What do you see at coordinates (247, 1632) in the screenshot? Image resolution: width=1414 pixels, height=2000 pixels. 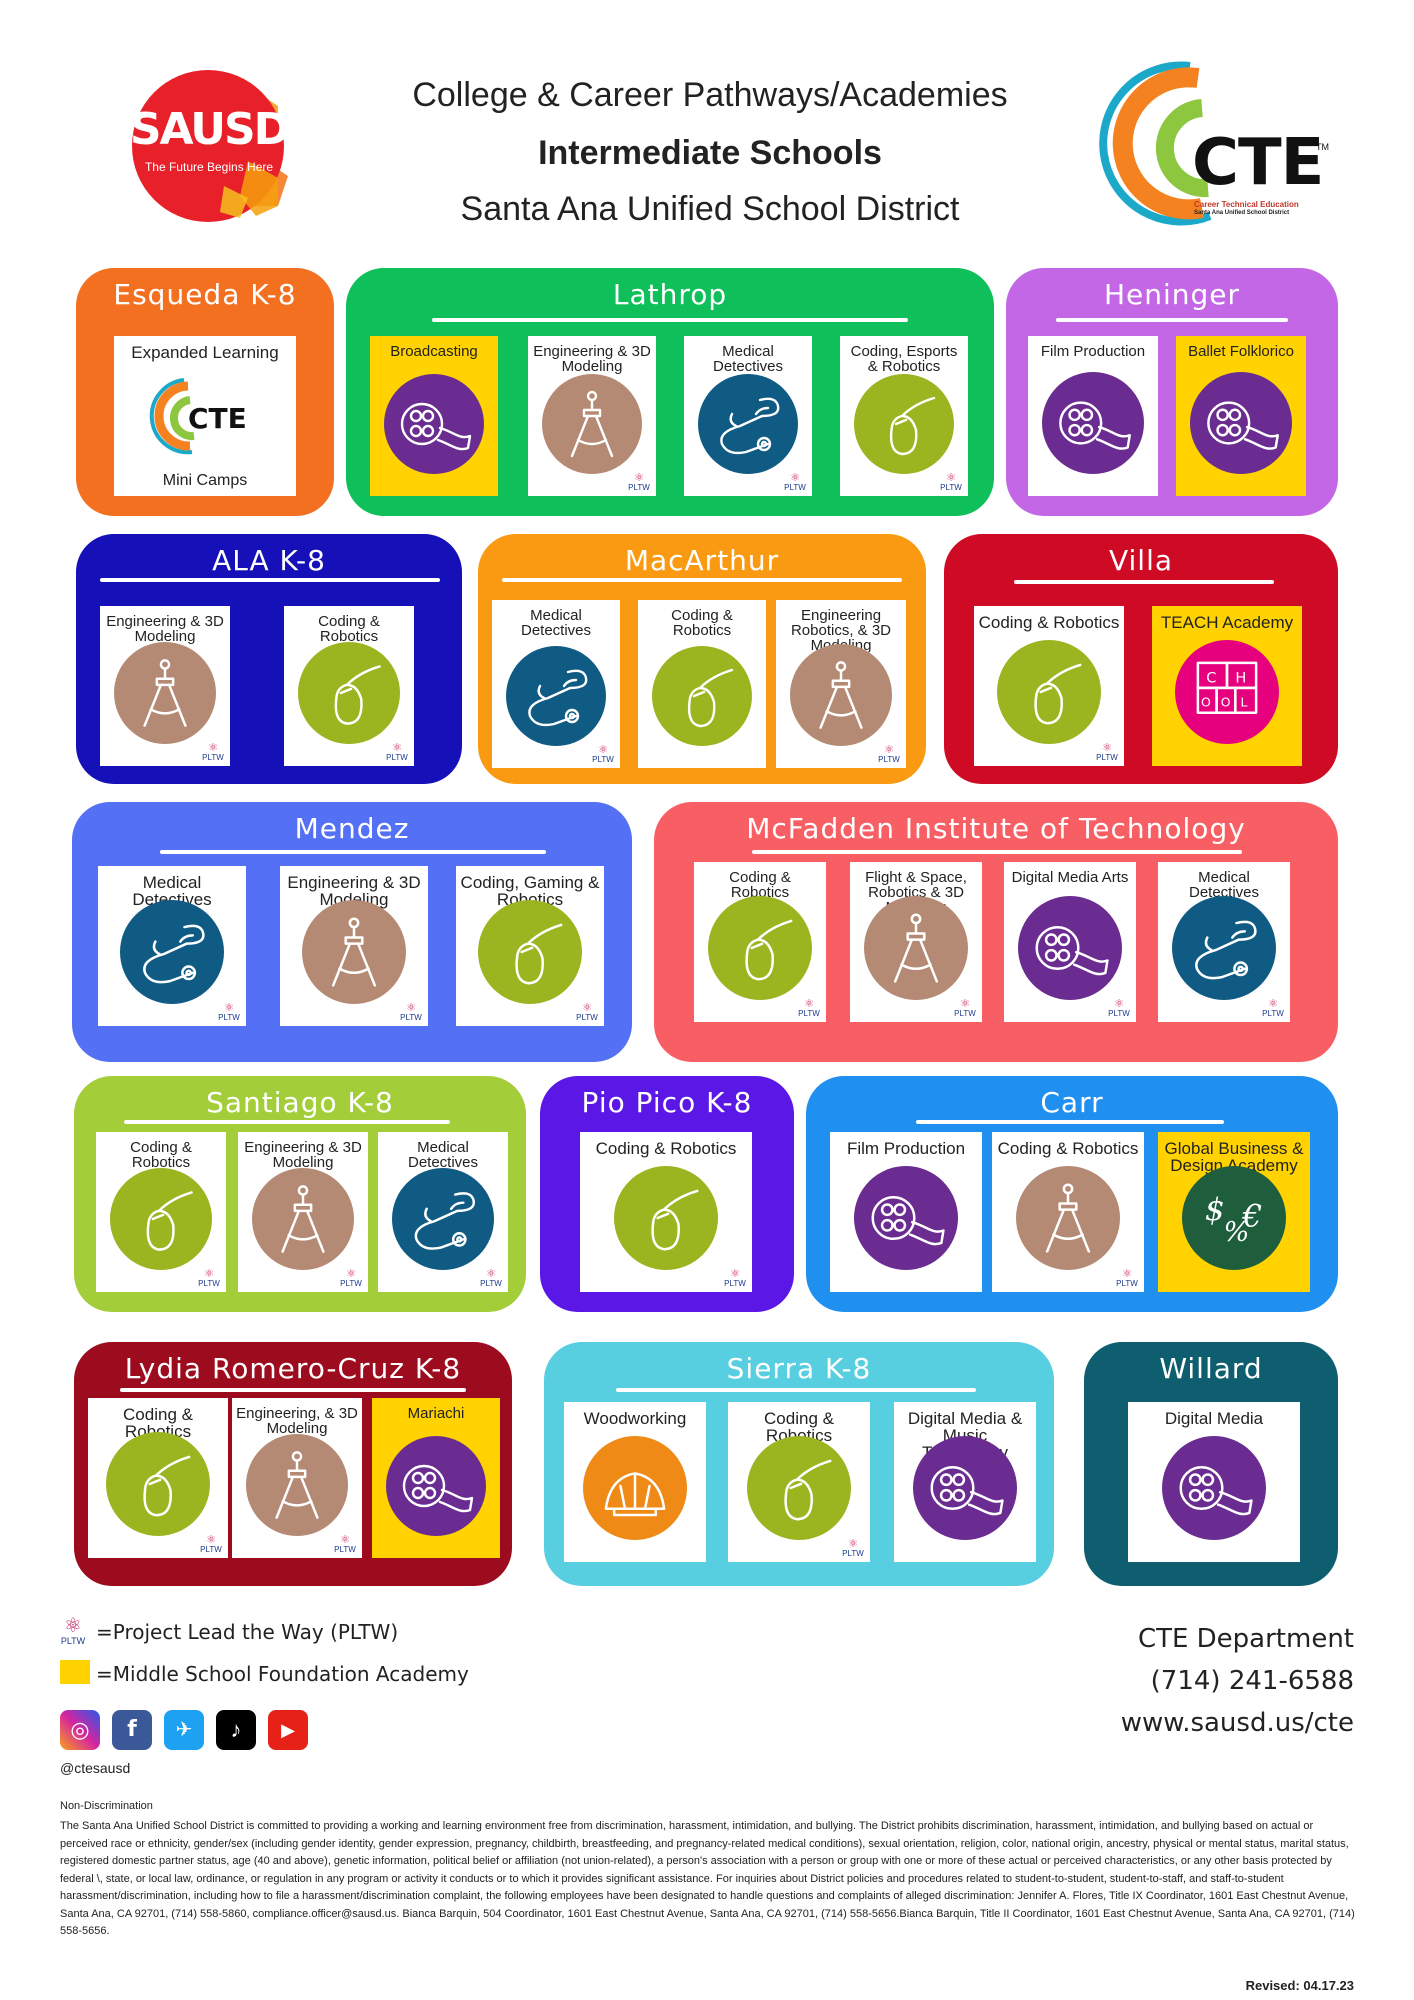 I see `pltw-legend-text: =Project Lead the Way (PLTW)` at bounding box center [247, 1632].